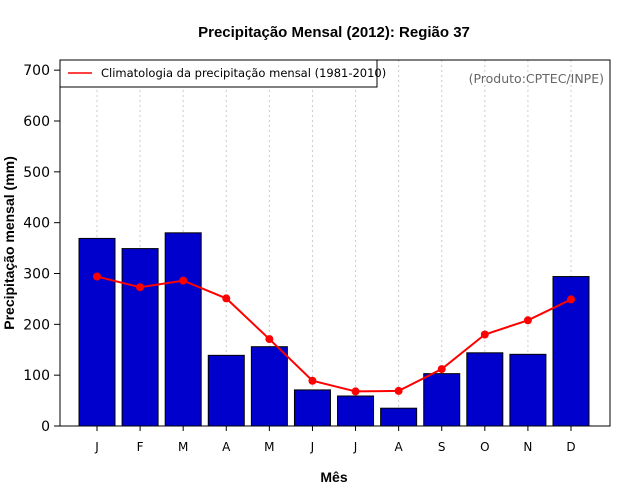  I want to click on x-tick-label: S, so click(442, 447).